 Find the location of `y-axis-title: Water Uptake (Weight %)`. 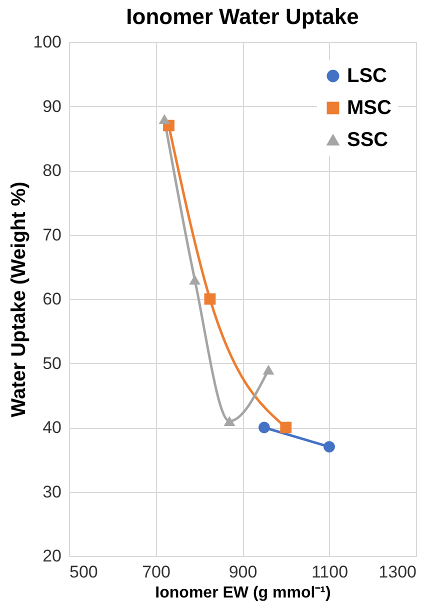

y-axis-title: Water Uptake (Weight %) is located at coordinates (19, 300).